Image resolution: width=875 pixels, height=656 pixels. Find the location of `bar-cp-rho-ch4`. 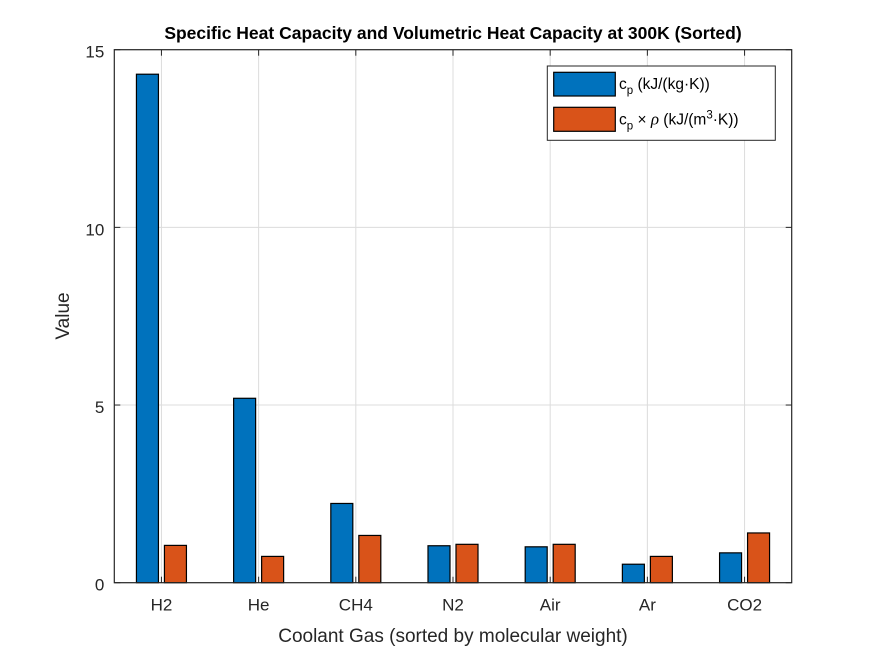

bar-cp-rho-ch4 is located at coordinates (370, 559).